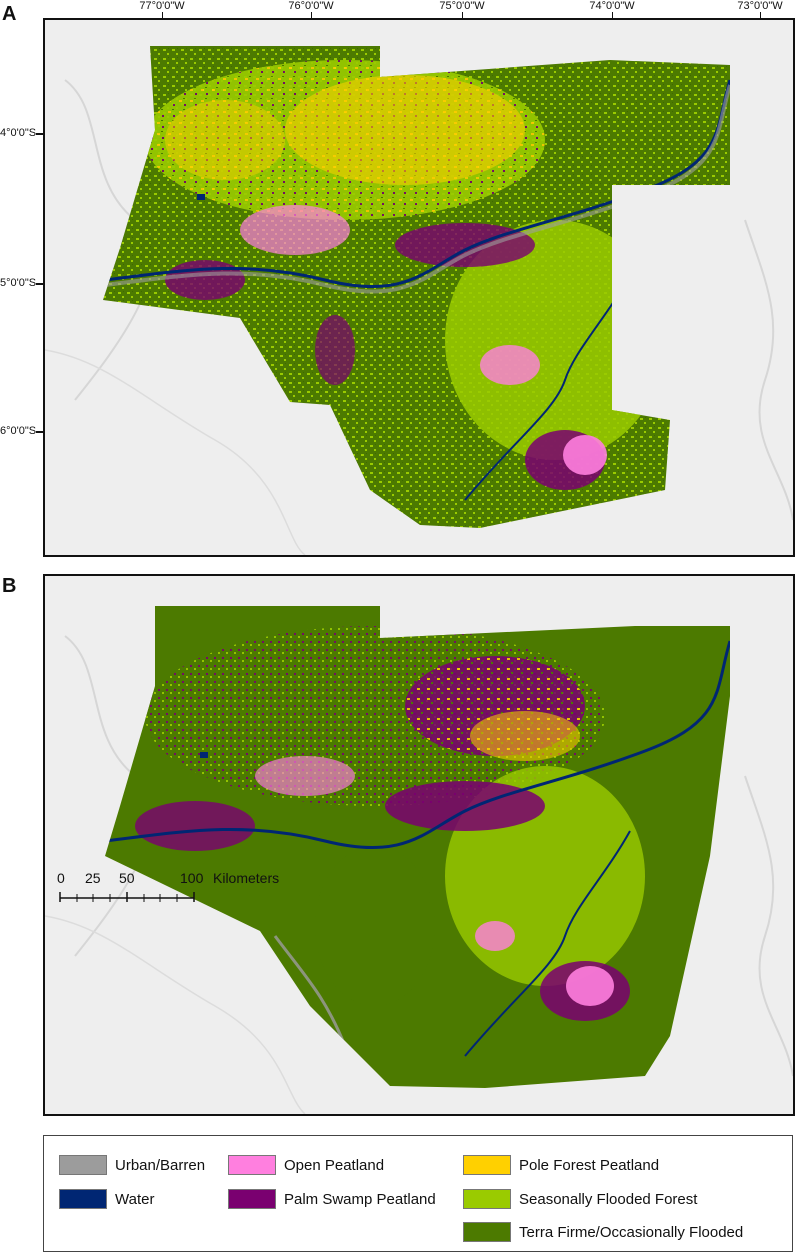  Describe the element at coordinates (192, 878) in the screenshot. I see `scalebar-label-100: 100` at that location.